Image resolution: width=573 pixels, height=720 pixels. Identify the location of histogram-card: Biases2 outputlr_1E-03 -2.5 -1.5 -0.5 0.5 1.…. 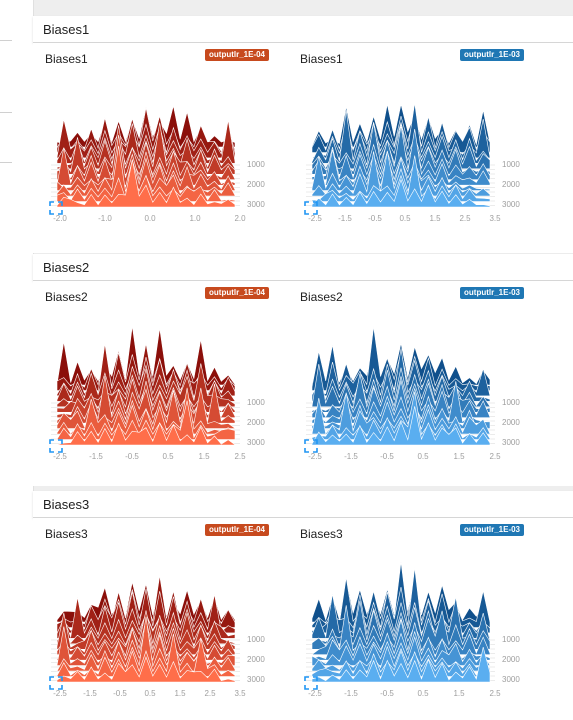
(417, 381).